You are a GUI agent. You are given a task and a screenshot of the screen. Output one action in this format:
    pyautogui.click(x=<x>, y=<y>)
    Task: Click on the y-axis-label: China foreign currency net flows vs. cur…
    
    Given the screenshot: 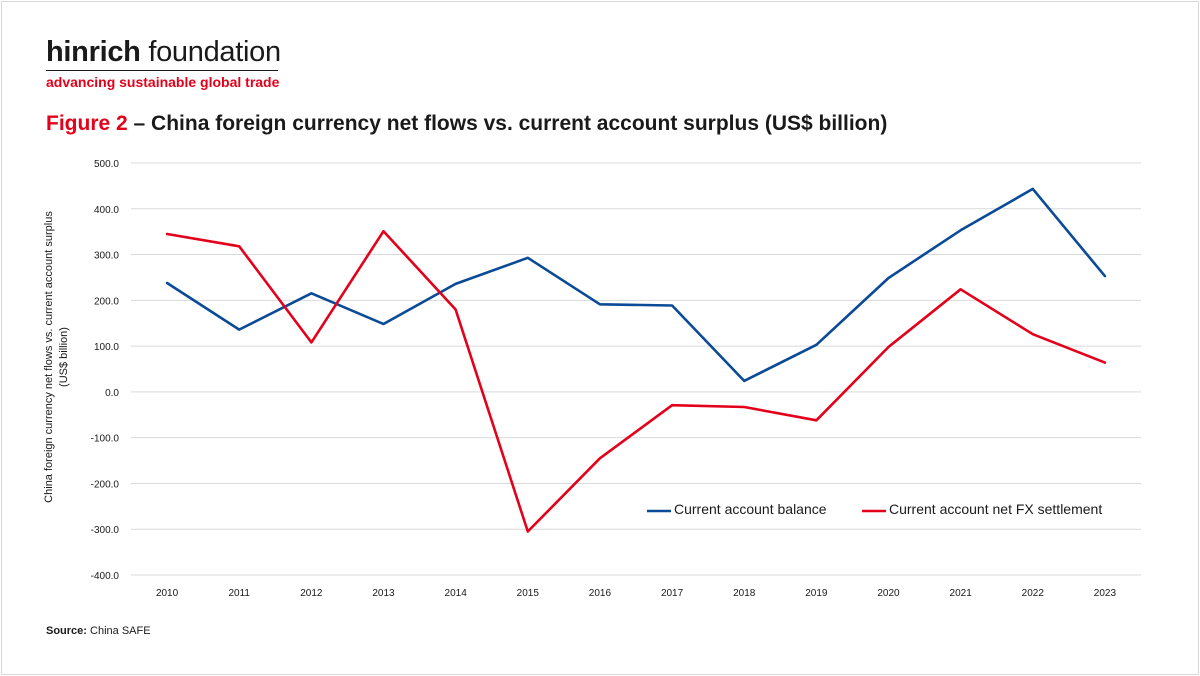 What is the action you would take?
    pyautogui.click(x=56, y=357)
    